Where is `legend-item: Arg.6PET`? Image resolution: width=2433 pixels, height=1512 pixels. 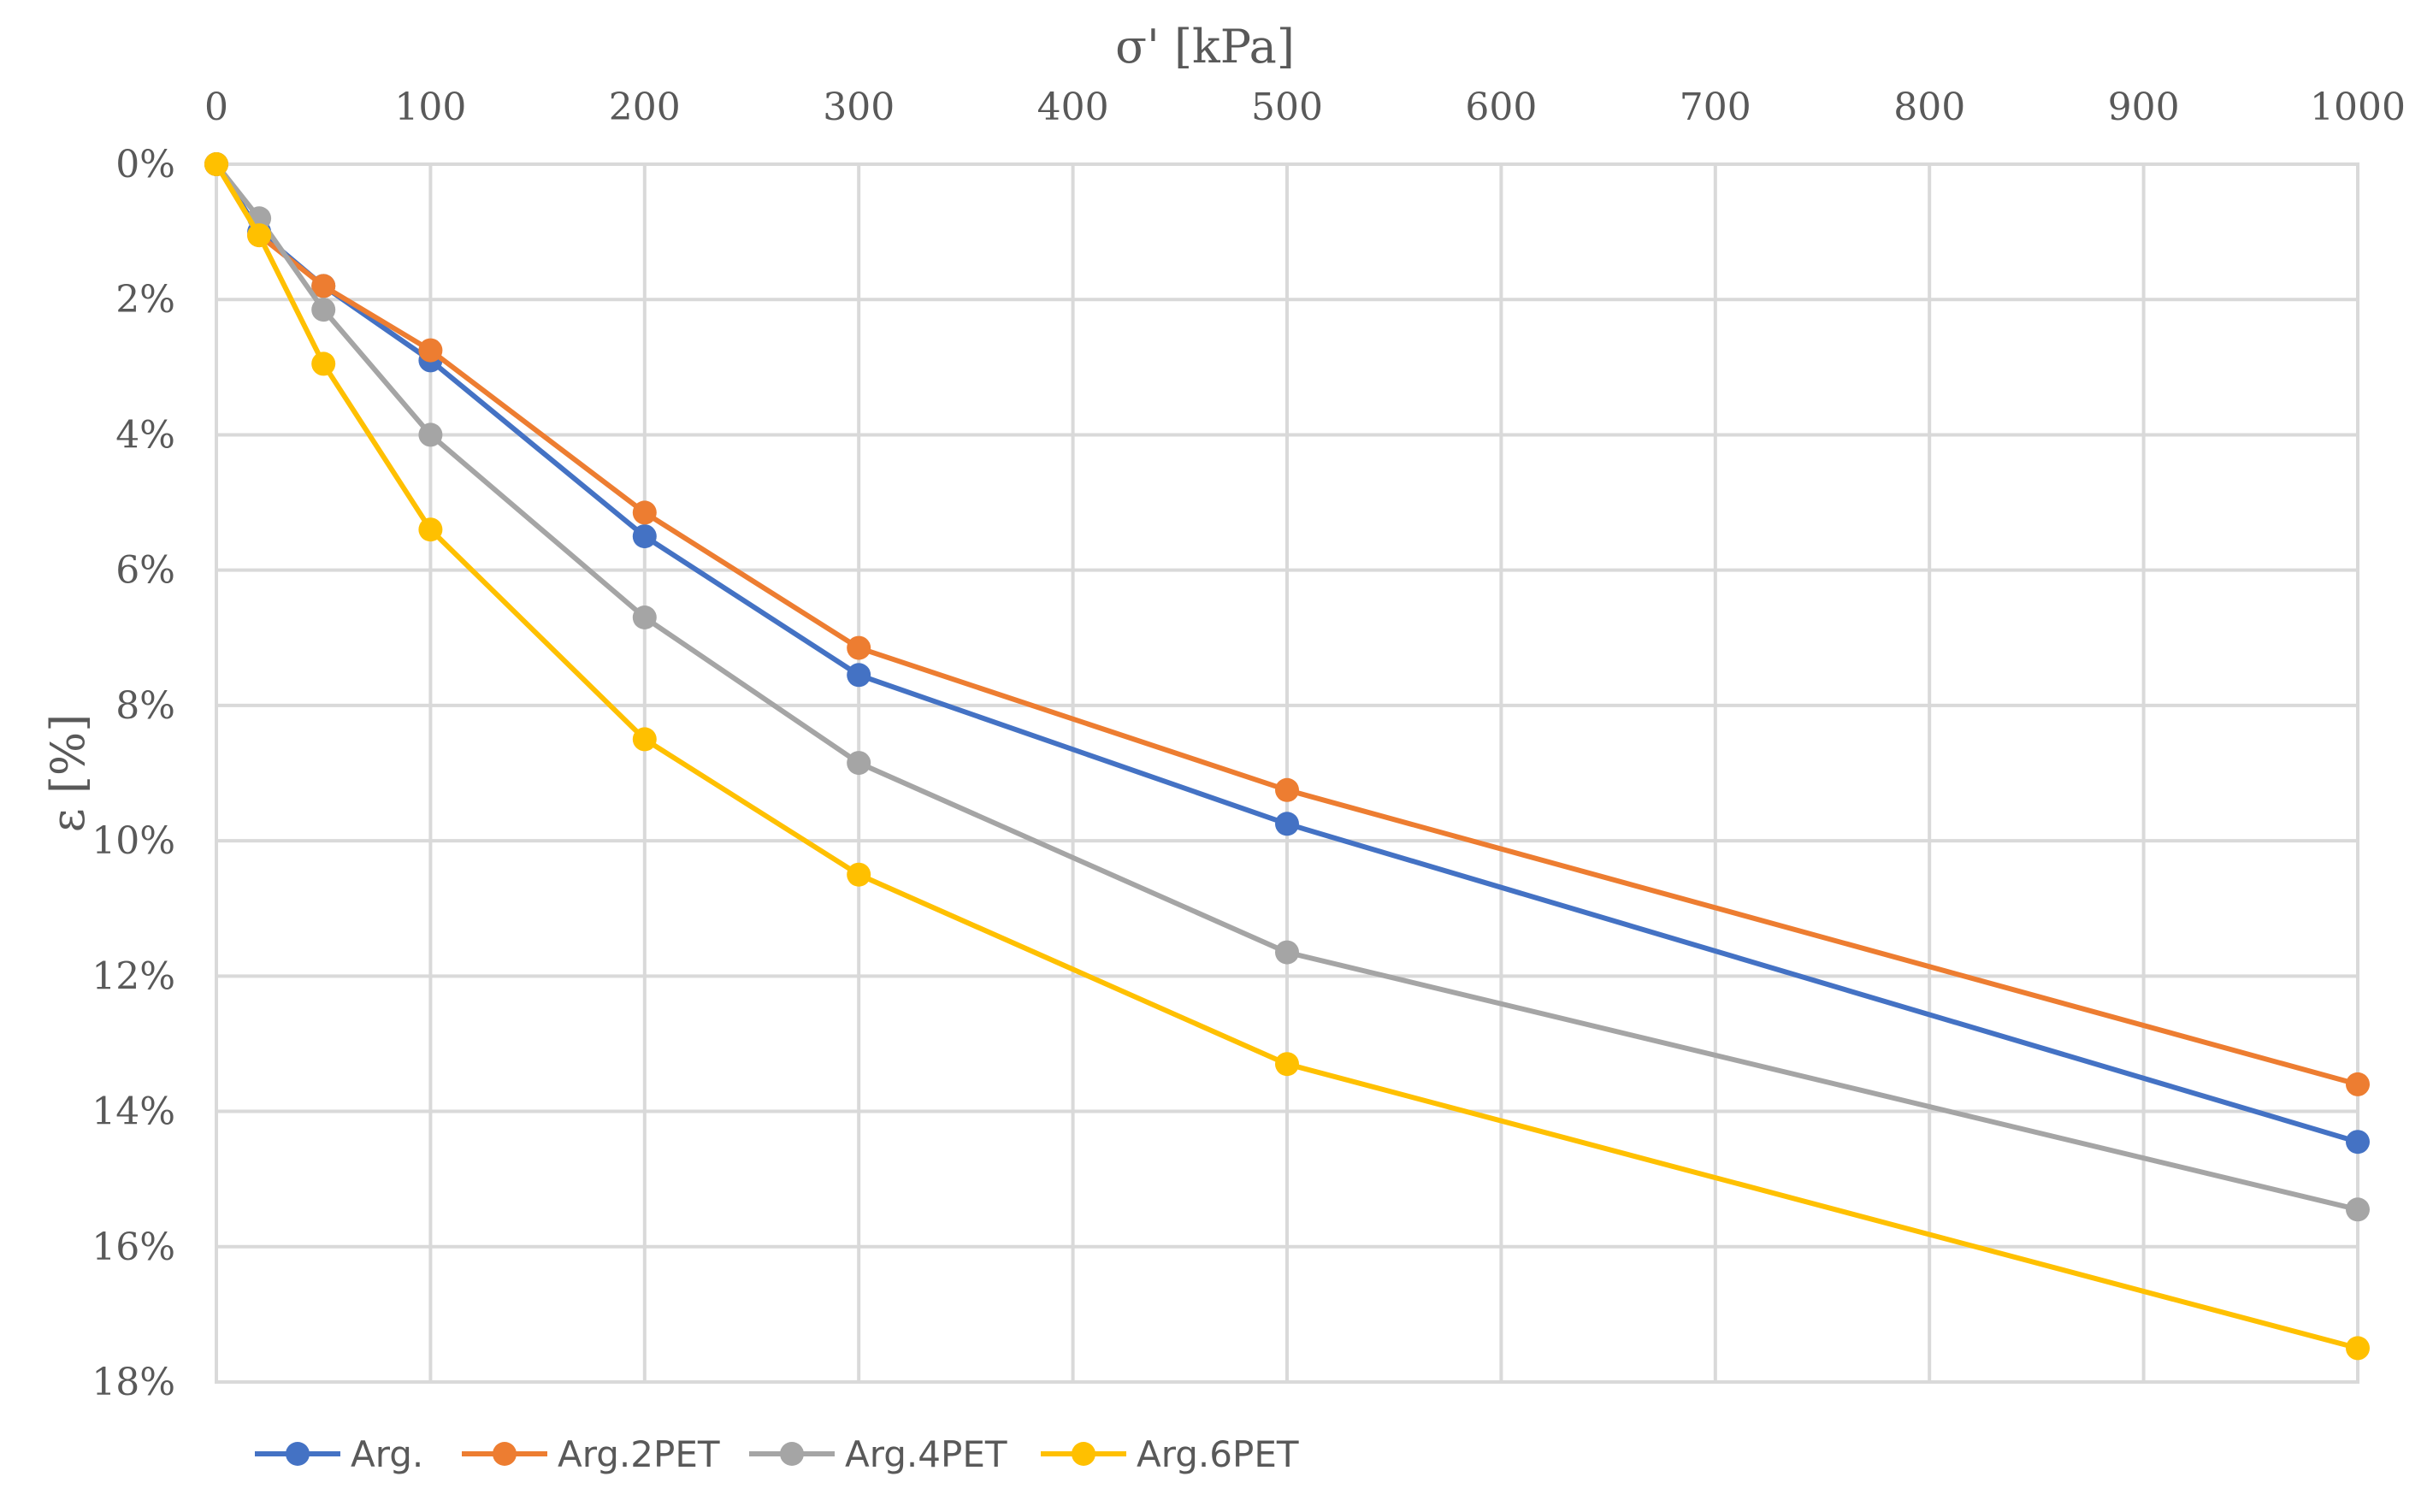 legend-item: Arg.6PET is located at coordinates (1170, 1454).